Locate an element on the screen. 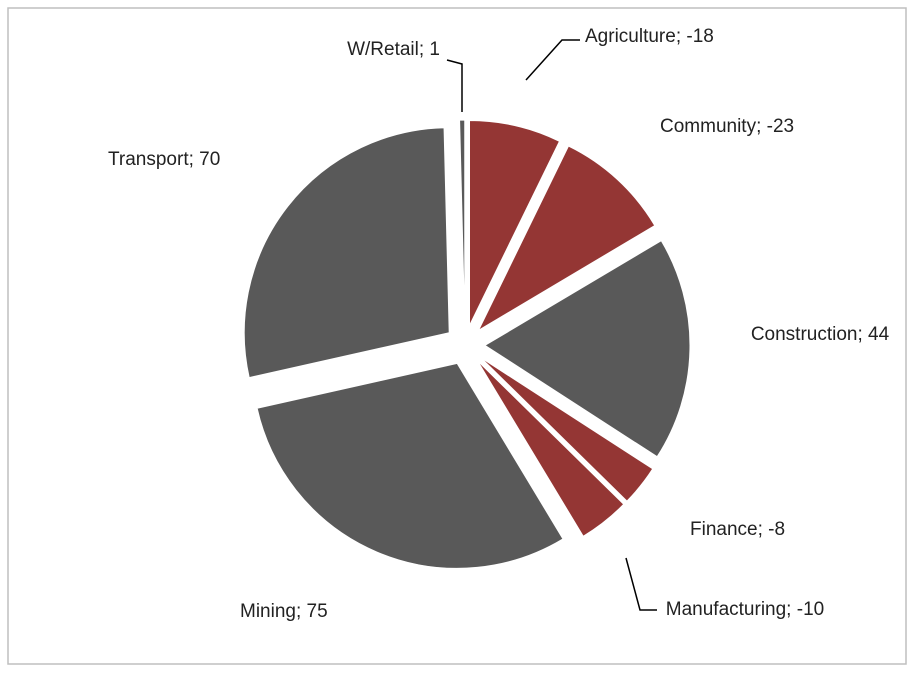  data-label: W/Retail; 1 is located at coordinates (393, 49).